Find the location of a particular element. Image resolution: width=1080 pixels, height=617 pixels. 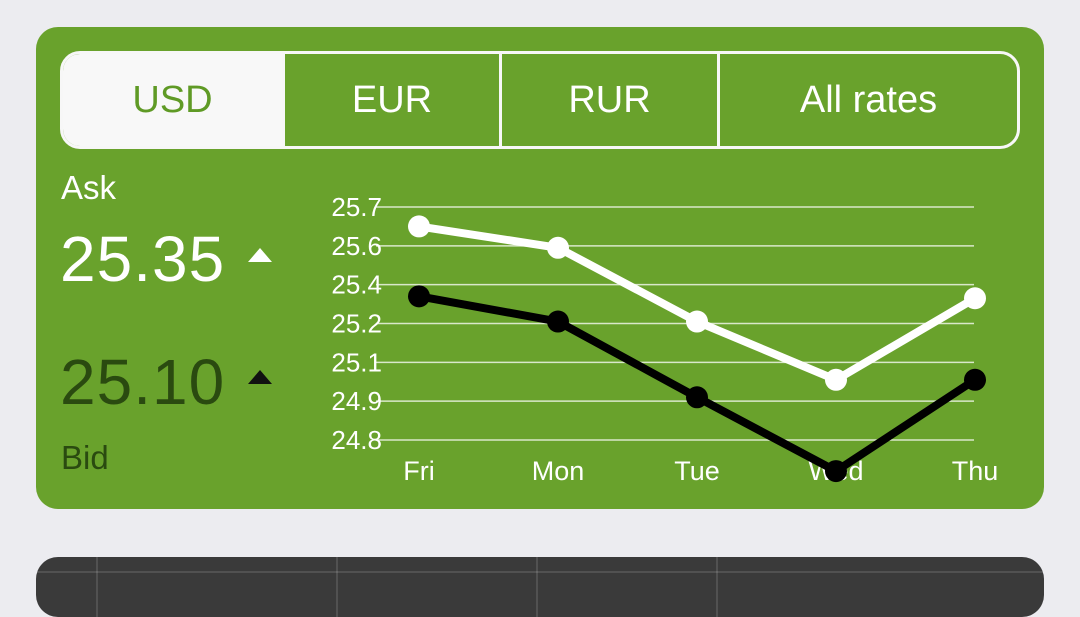

chart-y-ticks: 25.7 25.6 25.4 25.2 25.1 24.9 24.8 is located at coordinates (356, 323).